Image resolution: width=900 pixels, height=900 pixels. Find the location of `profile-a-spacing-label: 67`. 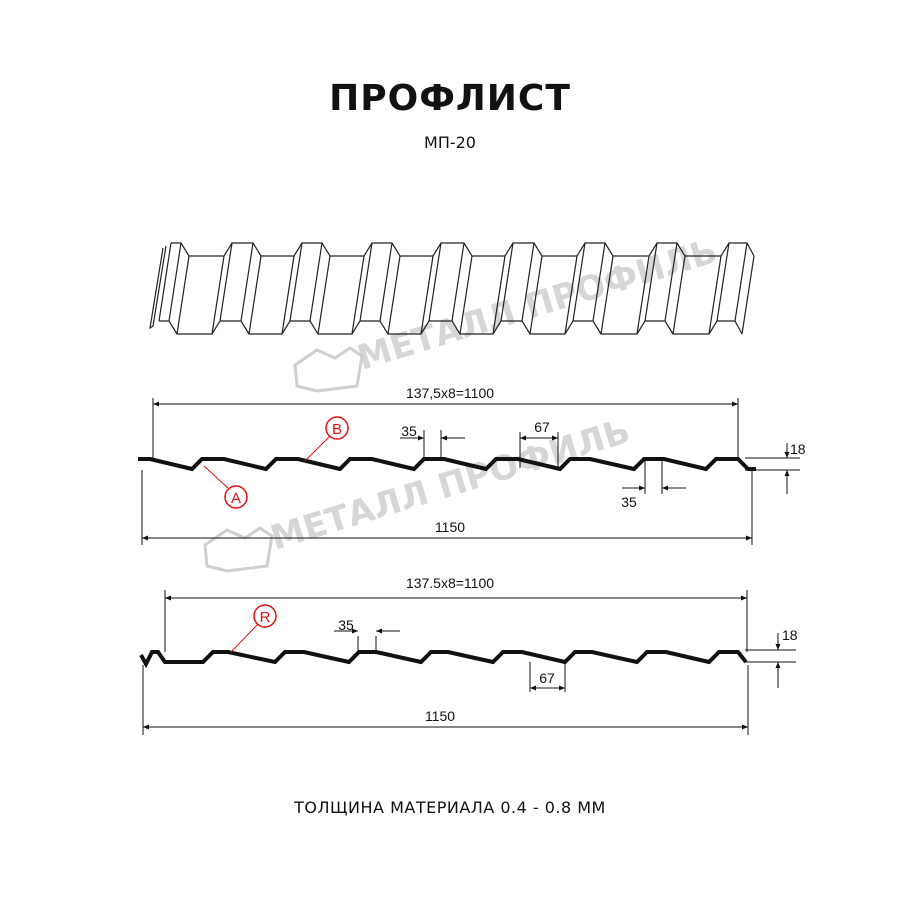

profile-a-spacing-label: 67 is located at coordinates (542, 427).